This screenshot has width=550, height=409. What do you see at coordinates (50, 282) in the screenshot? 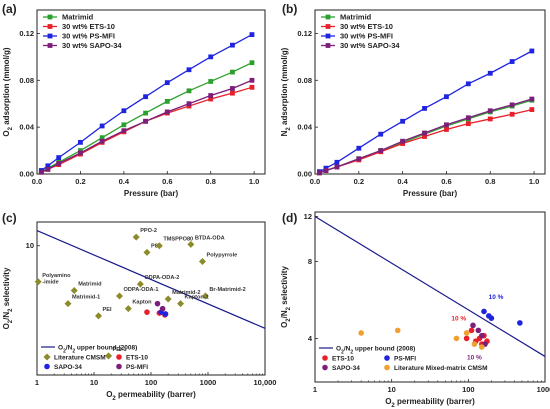
I see `point-label-line: -imide` at bounding box center [50, 282].